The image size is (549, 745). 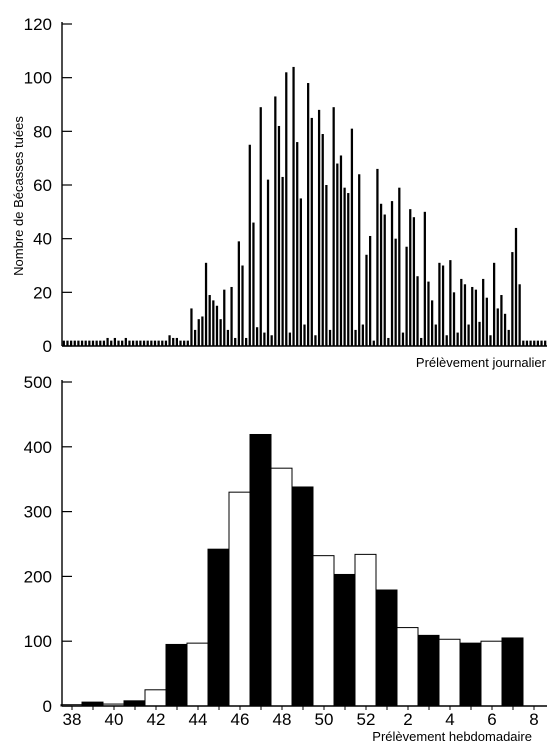 I want to click on daily-x-axis-label: Prélèvement journalier, so click(x=481, y=362).